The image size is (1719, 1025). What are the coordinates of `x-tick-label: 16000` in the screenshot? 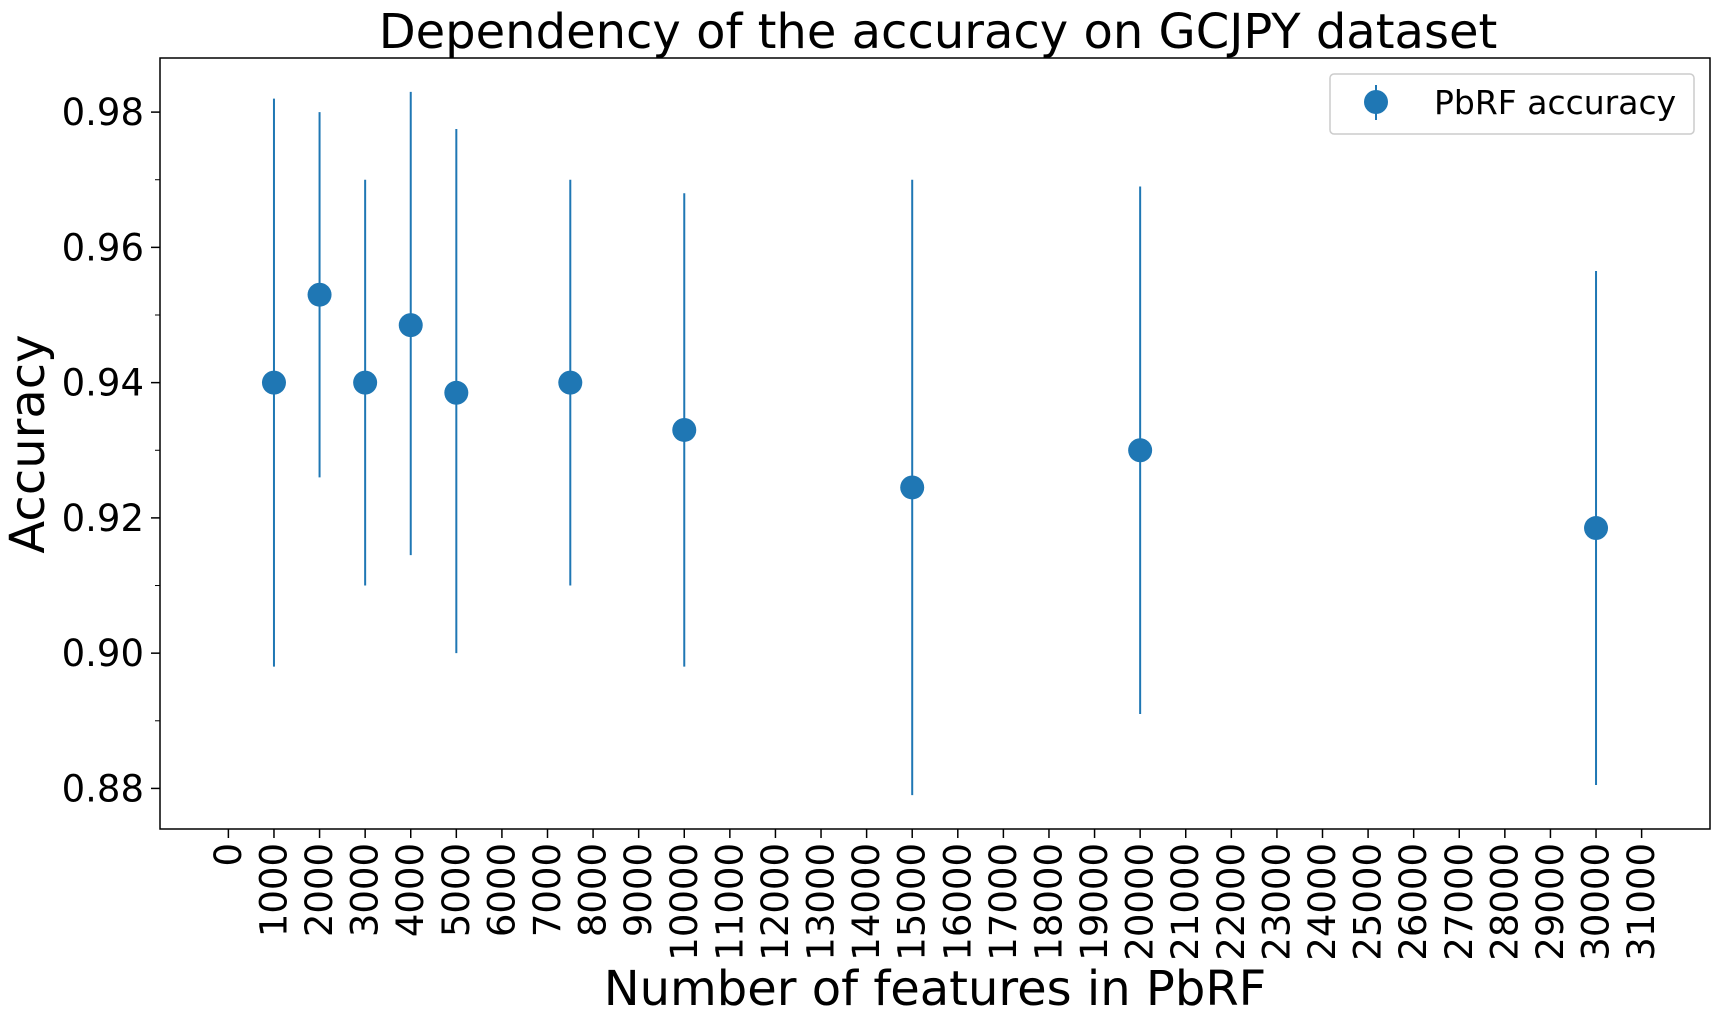 It's located at (957, 902).